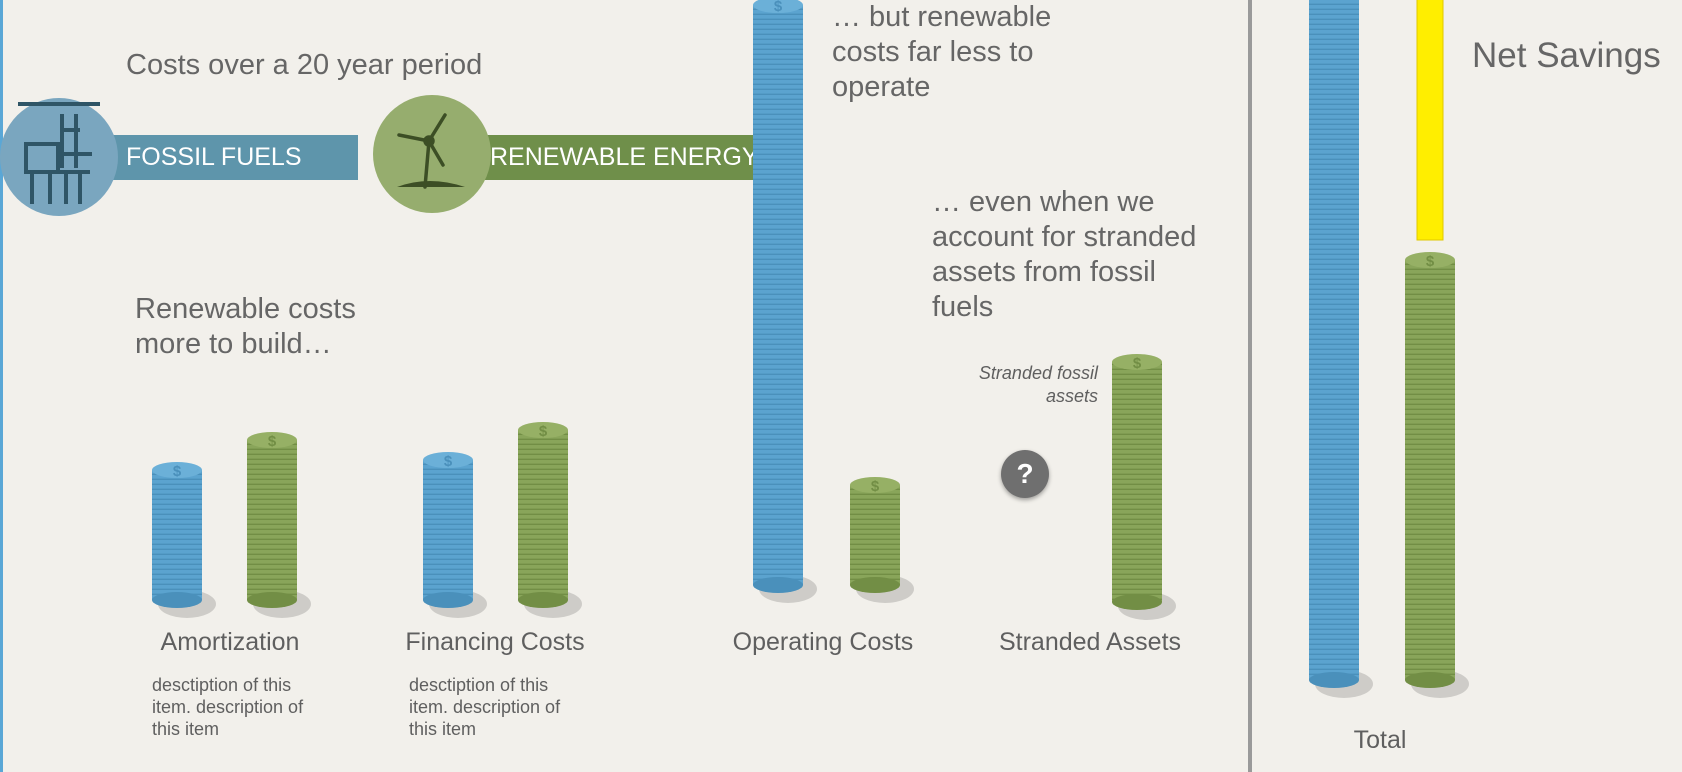 The height and width of the screenshot is (772, 1682). Describe the element at coordinates (1038, 384) in the screenshot. I see `stranded-note: Stranded fossil assets` at that location.